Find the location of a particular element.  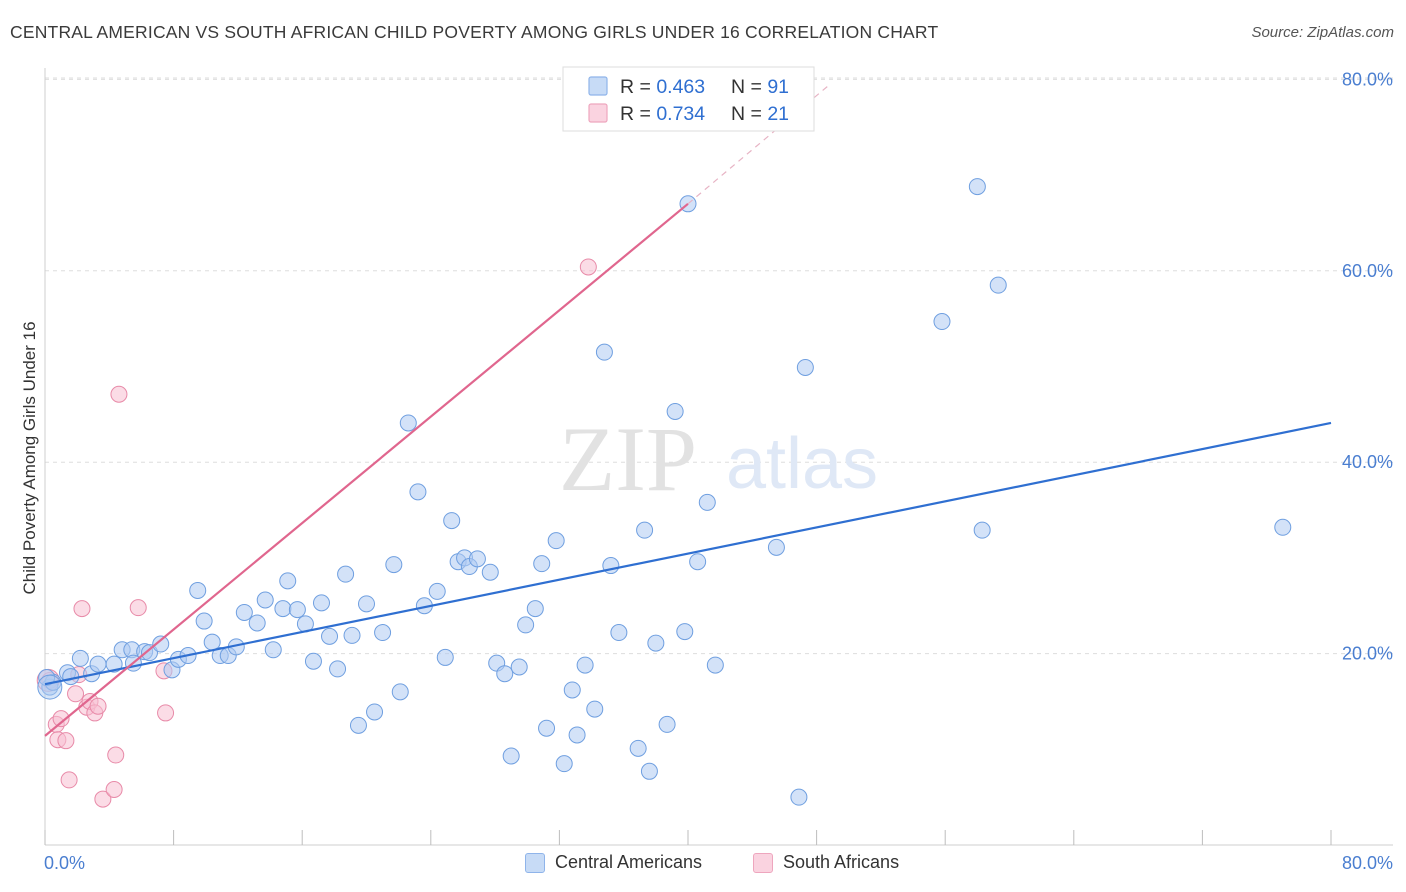

watermark-atlas: atlas is located at coordinates (802, 464).